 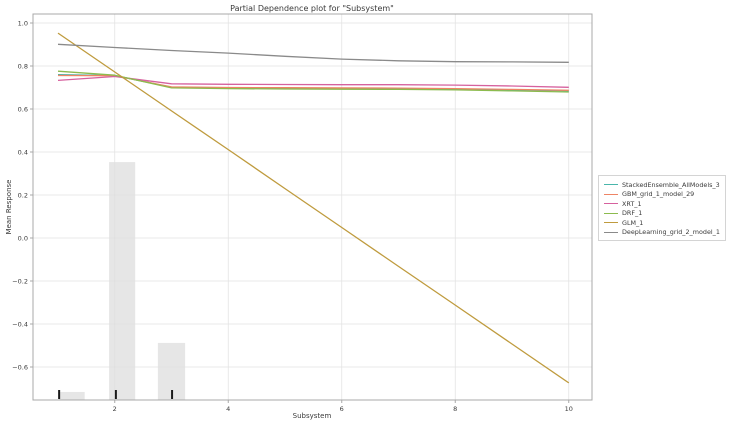 What do you see at coordinates (312, 8) in the screenshot?
I see `chart-title: Partial Dependence plot for "Subsystem"` at bounding box center [312, 8].